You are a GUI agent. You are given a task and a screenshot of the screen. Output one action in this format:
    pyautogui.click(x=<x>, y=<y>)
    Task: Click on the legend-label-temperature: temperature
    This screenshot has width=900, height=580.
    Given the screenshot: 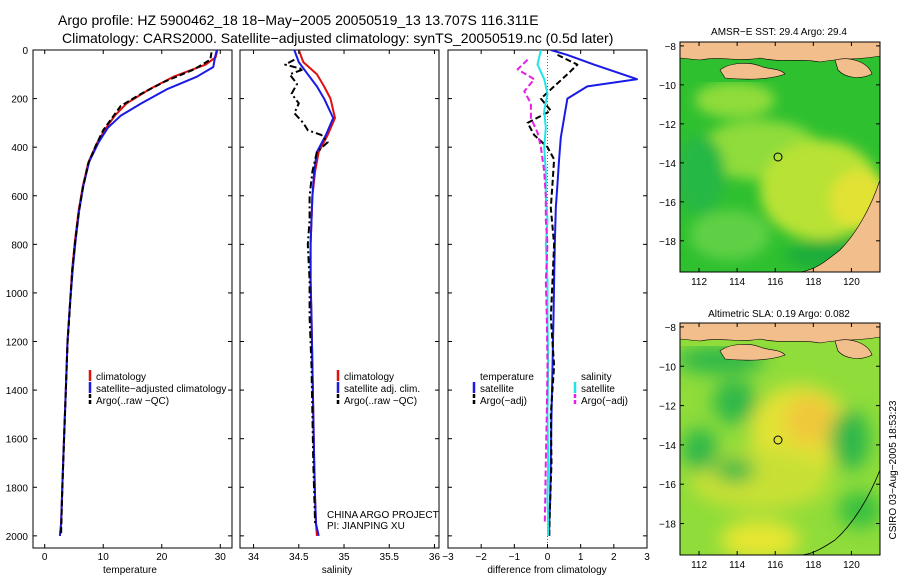 What is the action you would take?
    pyautogui.click(x=507, y=377)
    